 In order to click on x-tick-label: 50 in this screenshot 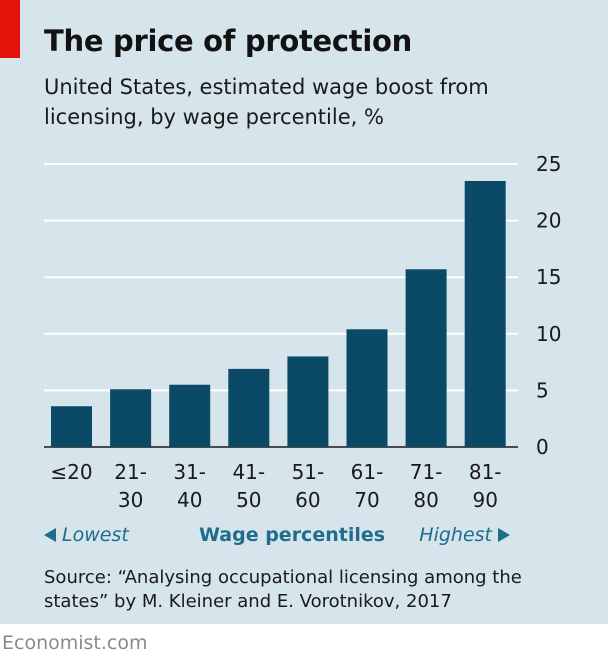, I will do `click(248, 500)`.